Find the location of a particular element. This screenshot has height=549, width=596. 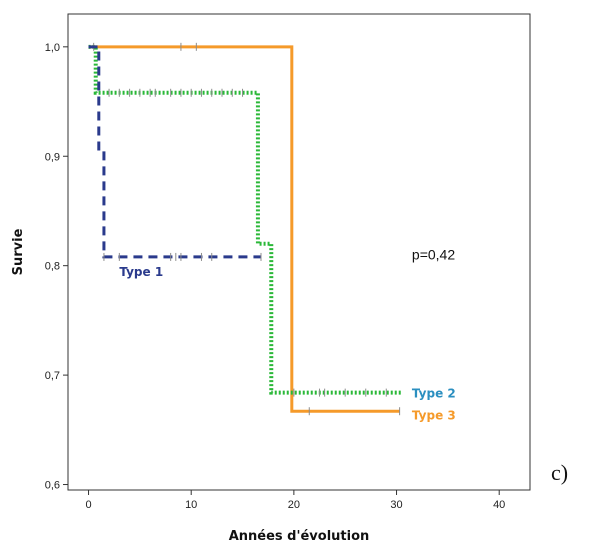

series-type-1: Type 1 is located at coordinates (175, 162).